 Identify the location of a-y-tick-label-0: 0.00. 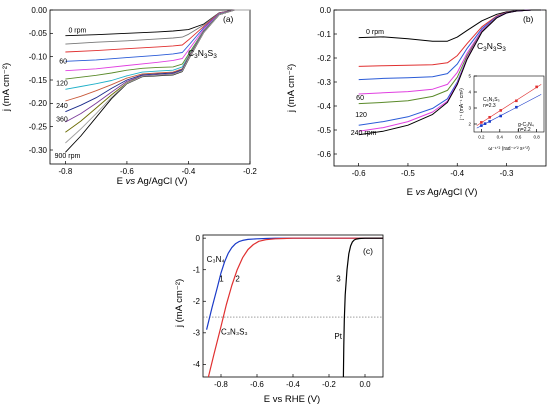
(39, 10).